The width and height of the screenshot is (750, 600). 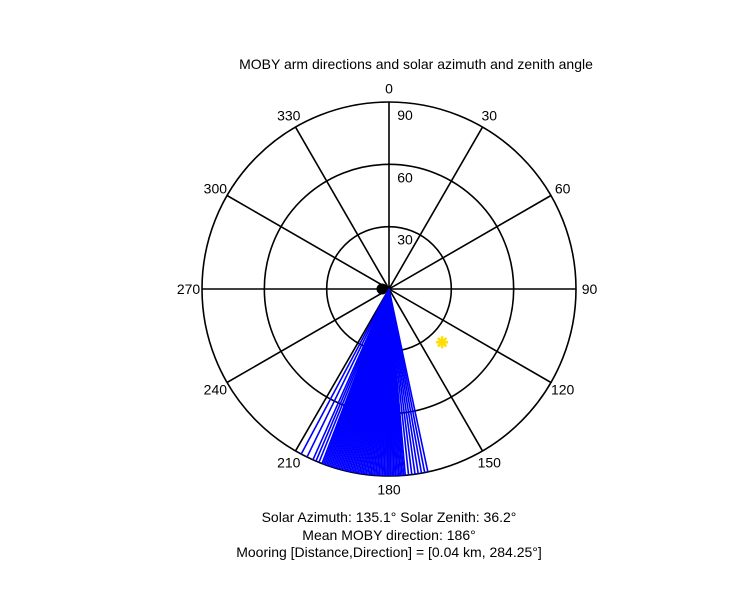 What do you see at coordinates (489, 115) in the screenshot?
I see `angle-tick-30: 30` at bounding box center [489, 115].